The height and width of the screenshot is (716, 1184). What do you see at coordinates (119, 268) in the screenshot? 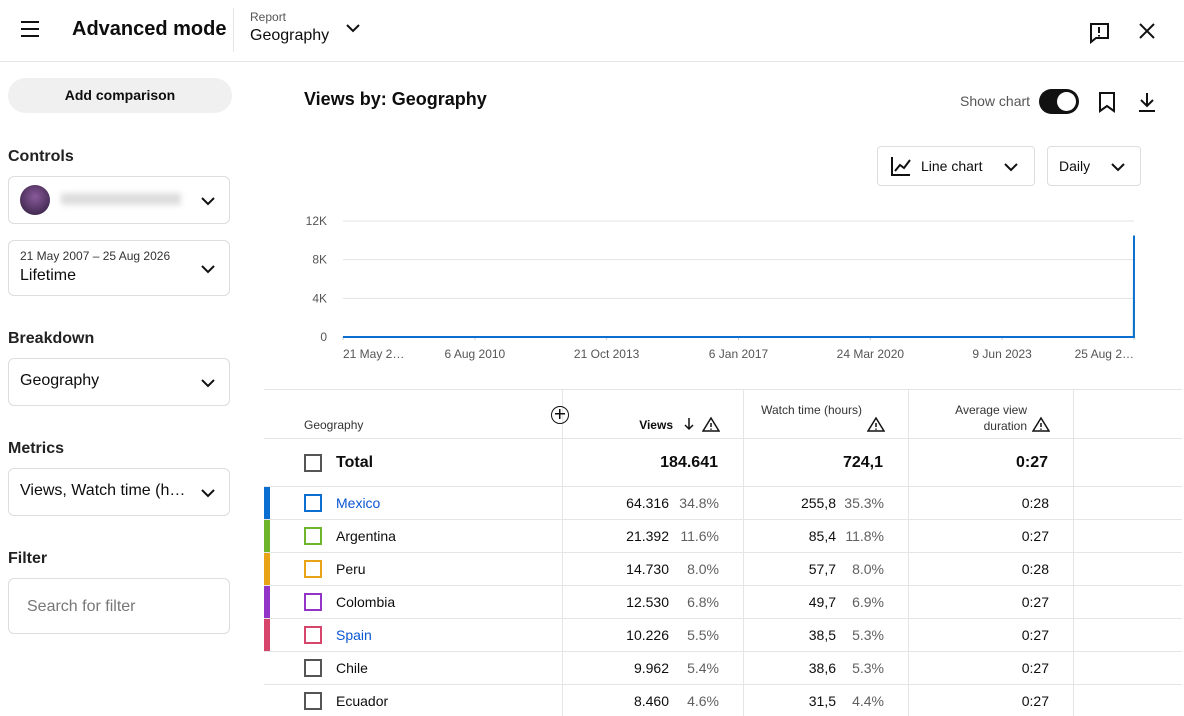
I see `date-select: 21 May 2007 – 25 Aug 2026 Lifetime` at bounding box center [119, 268].